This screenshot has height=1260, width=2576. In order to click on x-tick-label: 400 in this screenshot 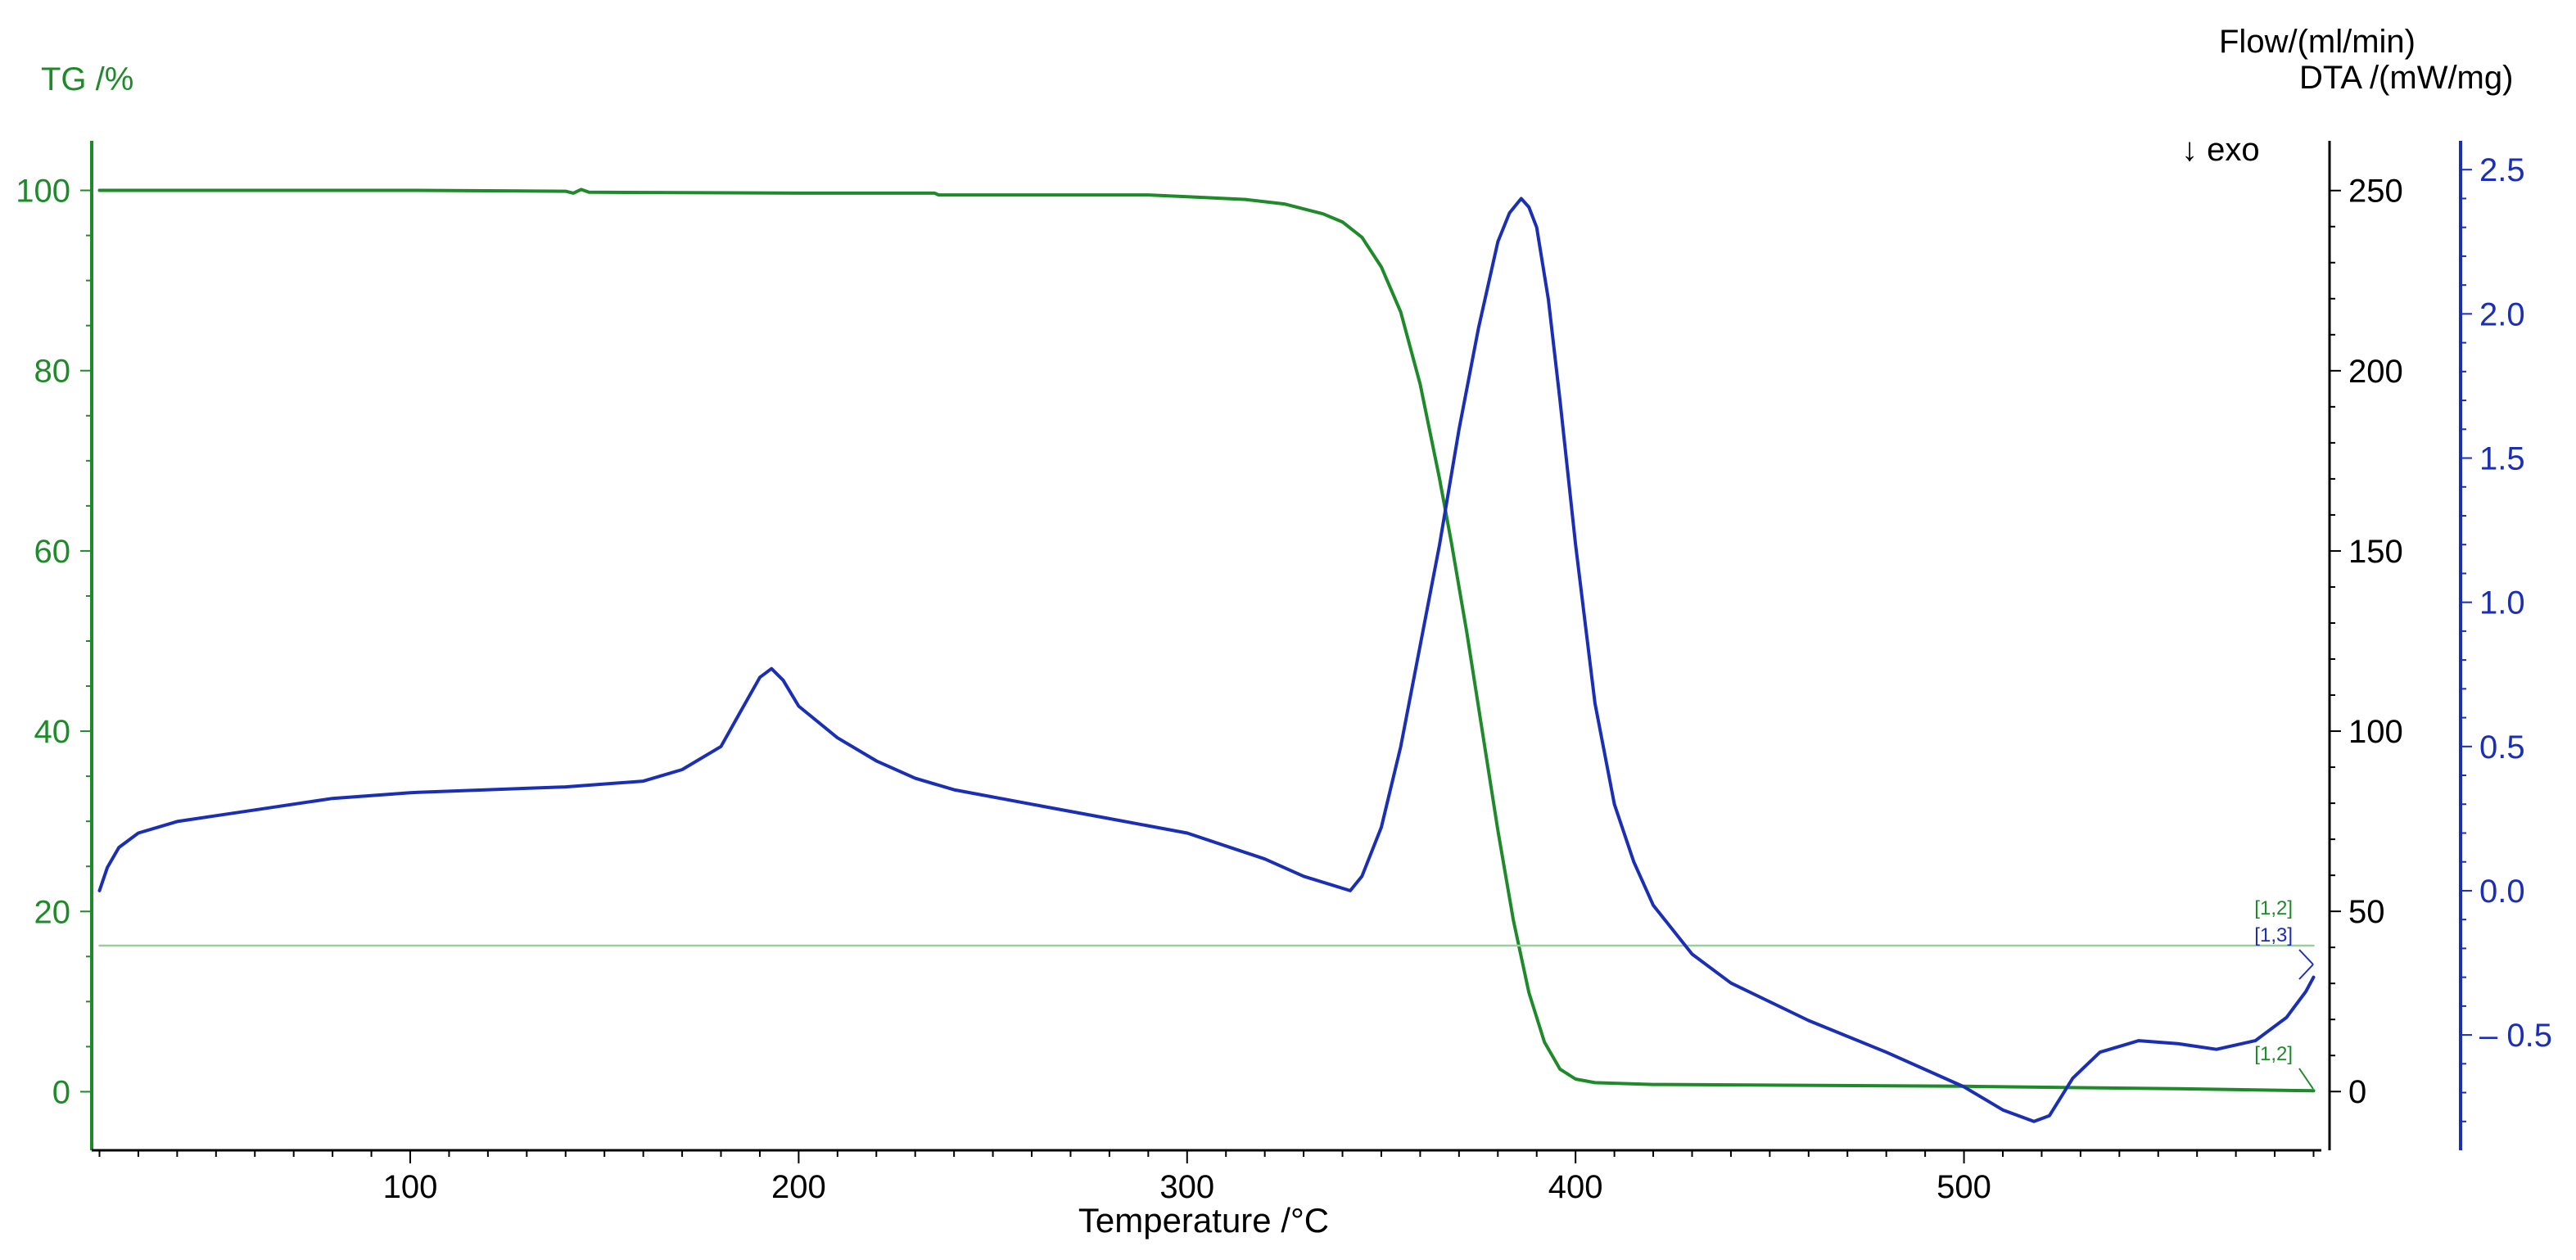, I will do `click(1575, 1187)`.